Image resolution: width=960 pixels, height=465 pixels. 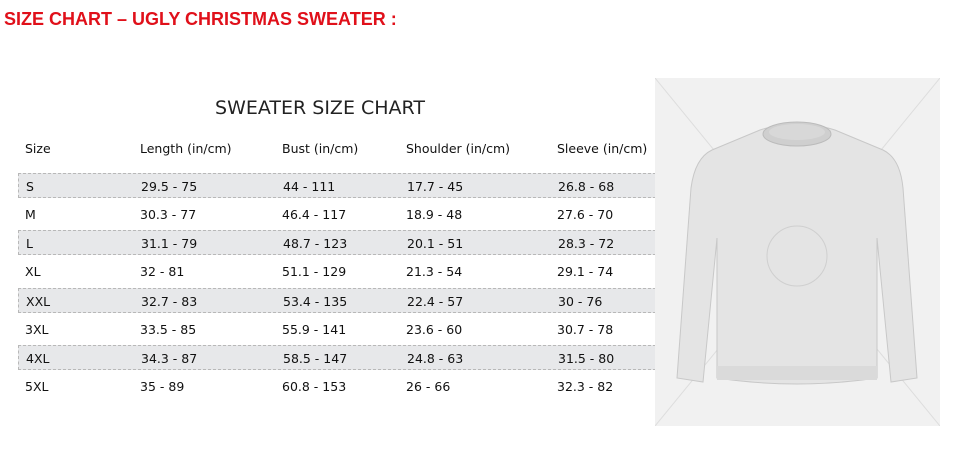 What do you see at coordinates (29, 244) in the screenshot?
I see `cell-size: L` at bounding box center [29, 244].